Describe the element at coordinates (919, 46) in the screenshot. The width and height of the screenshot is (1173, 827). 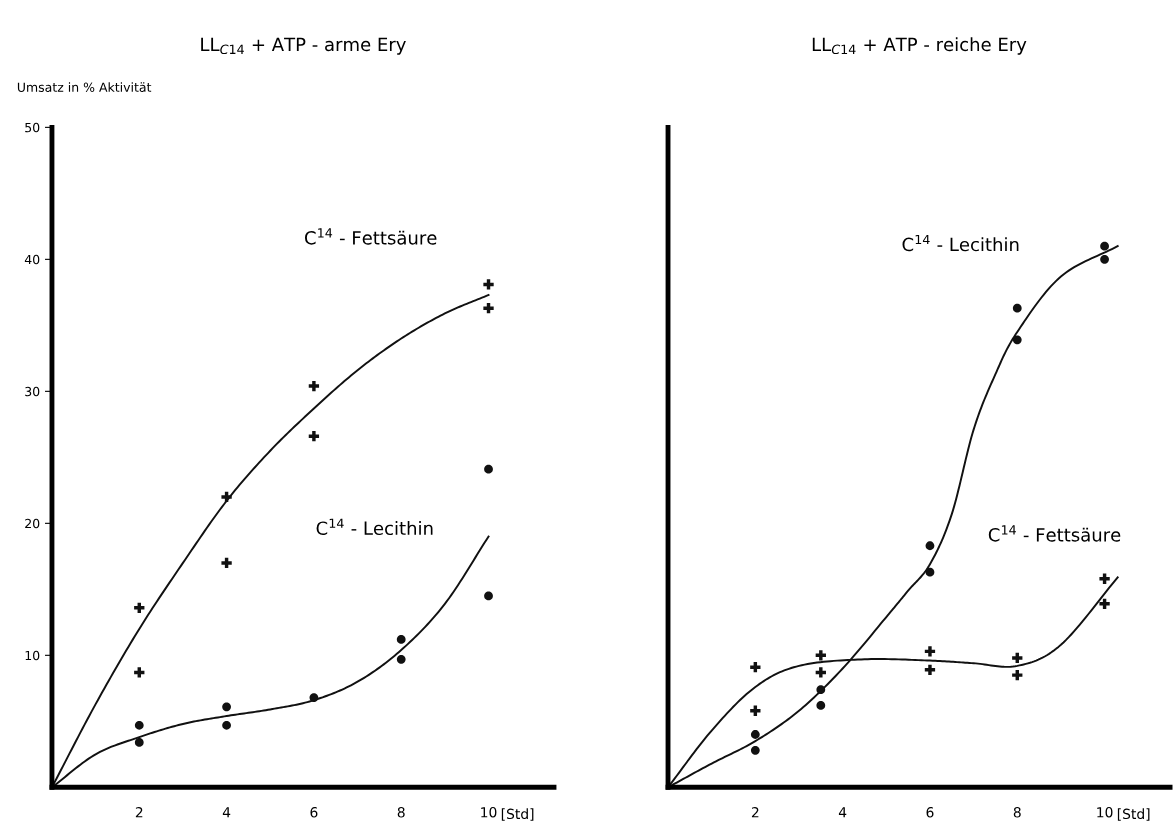
I see `chart-title: LL$_{C14}$ + ATP - reiche Ery` at that location.